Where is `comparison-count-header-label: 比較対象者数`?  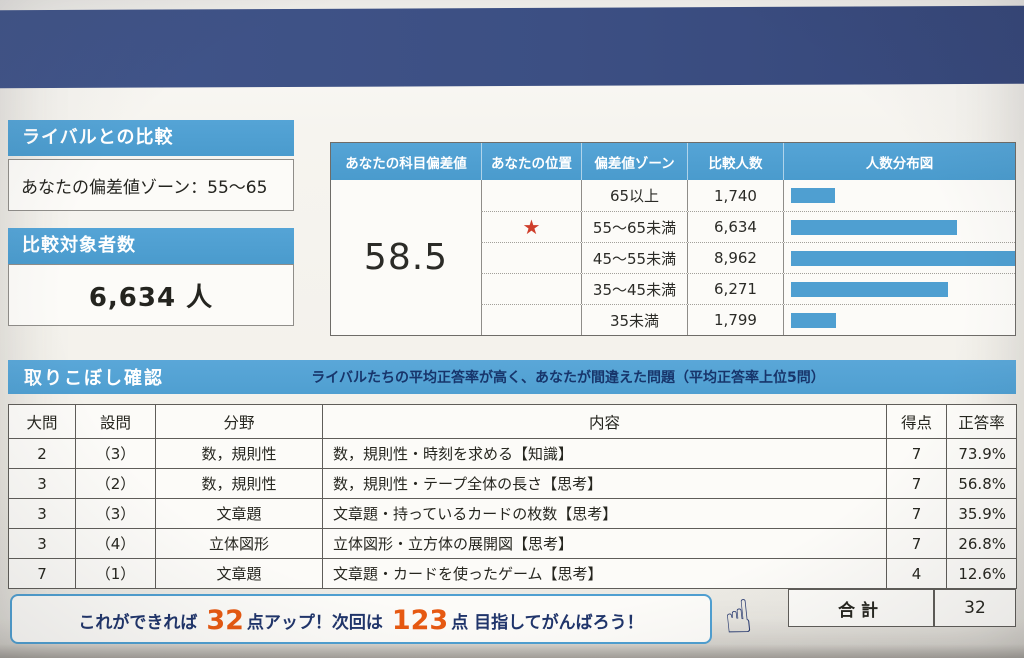 comparison-count-header-label: 比較対象者数 is located at coordinates (79, 245).